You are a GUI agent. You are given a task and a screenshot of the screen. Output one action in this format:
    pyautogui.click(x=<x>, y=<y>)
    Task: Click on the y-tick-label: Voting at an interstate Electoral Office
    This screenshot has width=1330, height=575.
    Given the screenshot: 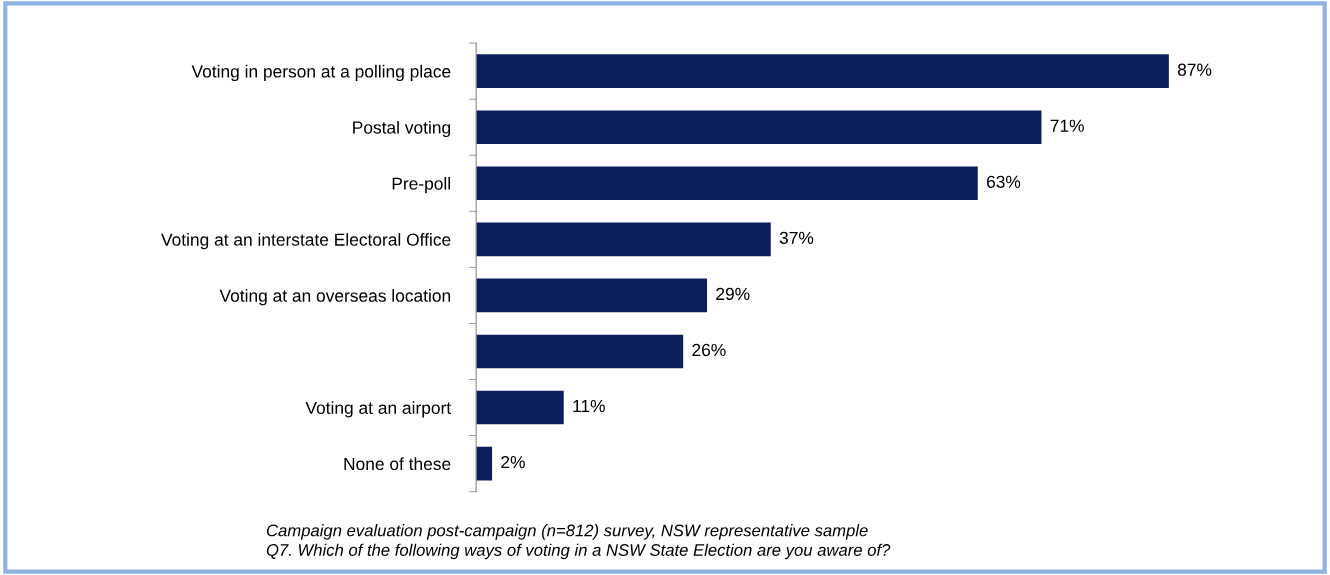 What is the action you would take?
    pyautogui.click(x=306, y=241)
    